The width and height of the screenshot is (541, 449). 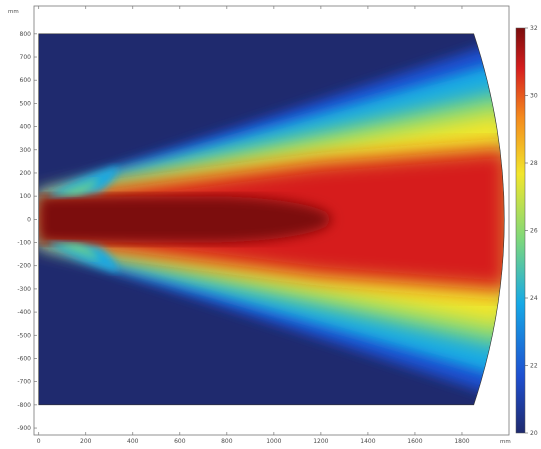 I want to click on y-tick-label: -700, so click(x=24, y=382).